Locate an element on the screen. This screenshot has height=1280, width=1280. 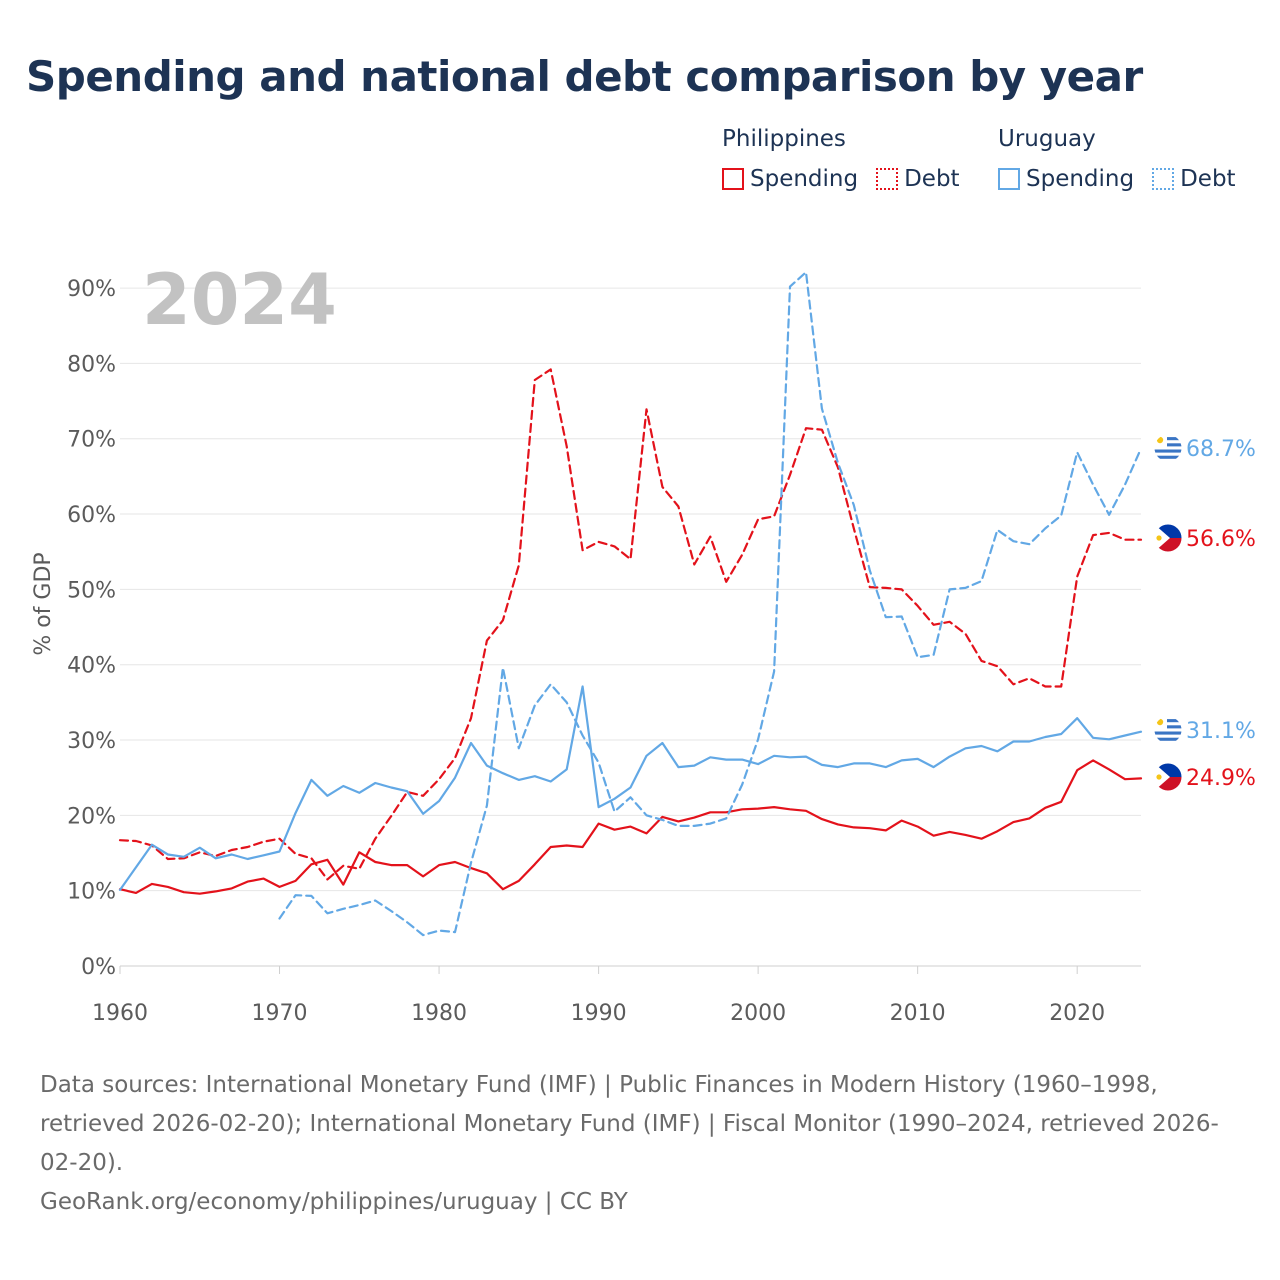
end-value-label: 56.6% is located at coordinates (1221, 539).